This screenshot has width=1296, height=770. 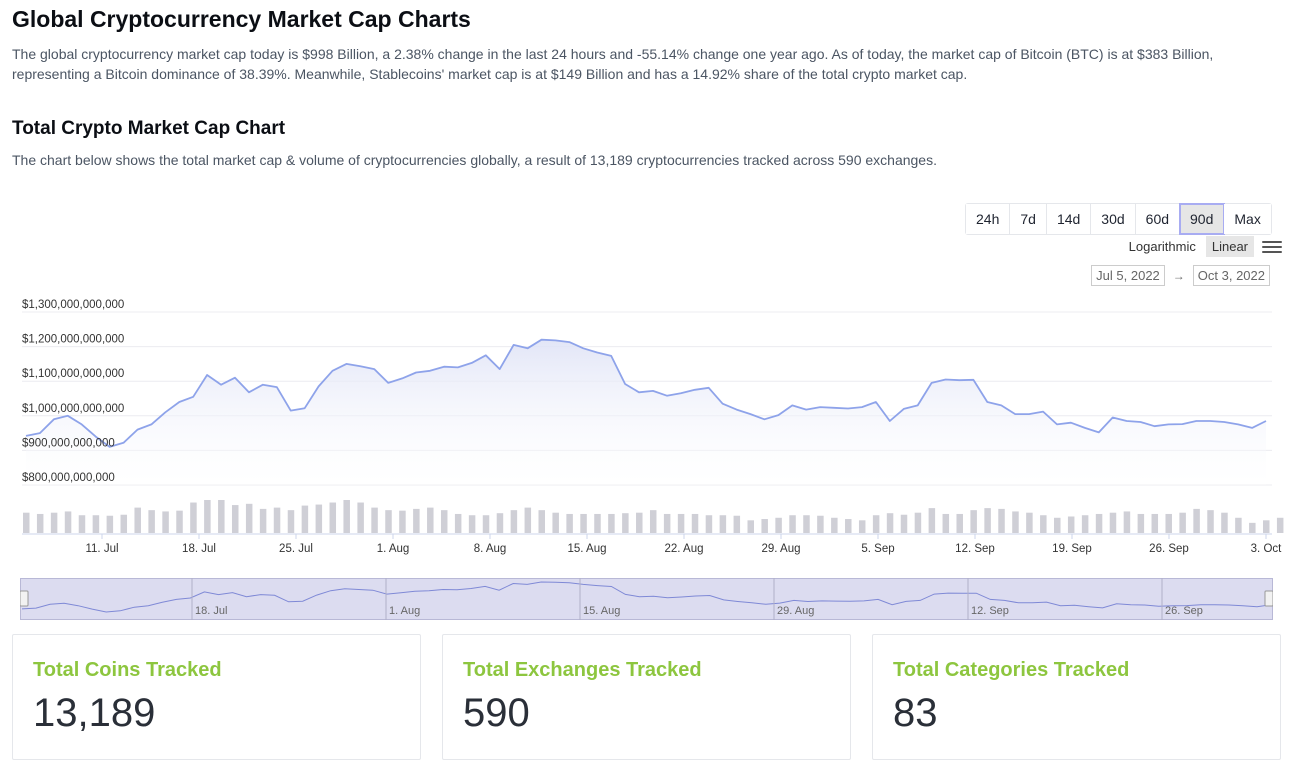 I want to click on range-button-7d: 7d, so click(x=1028, y=219).